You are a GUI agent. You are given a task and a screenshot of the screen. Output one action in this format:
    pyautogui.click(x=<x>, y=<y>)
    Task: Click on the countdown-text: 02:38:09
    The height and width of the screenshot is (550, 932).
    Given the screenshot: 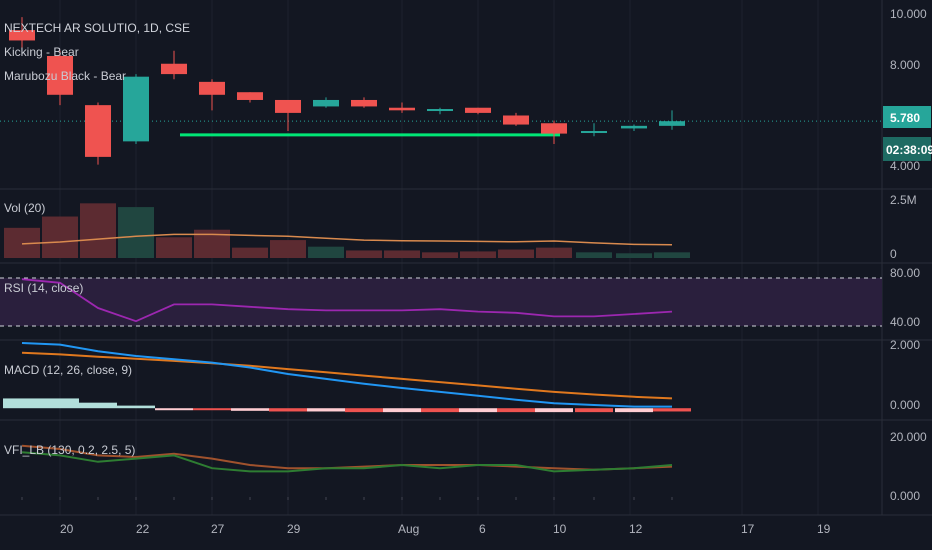 What is the action you would take?
    pyautogui.click(x=909, y=150)
    